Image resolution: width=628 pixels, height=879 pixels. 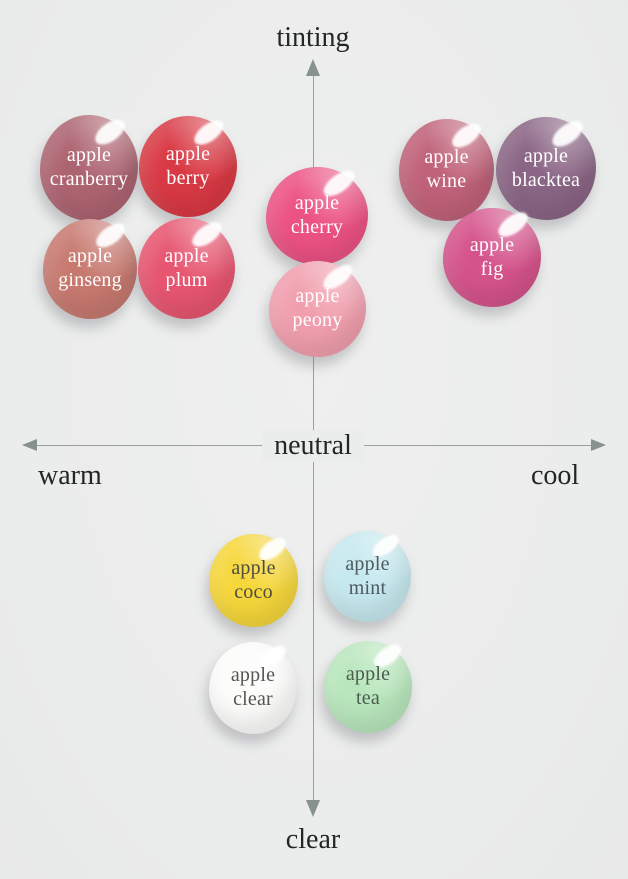 I want to click on swatch-apple-ginseng: apple ginseng, so click(x=90, y=268).